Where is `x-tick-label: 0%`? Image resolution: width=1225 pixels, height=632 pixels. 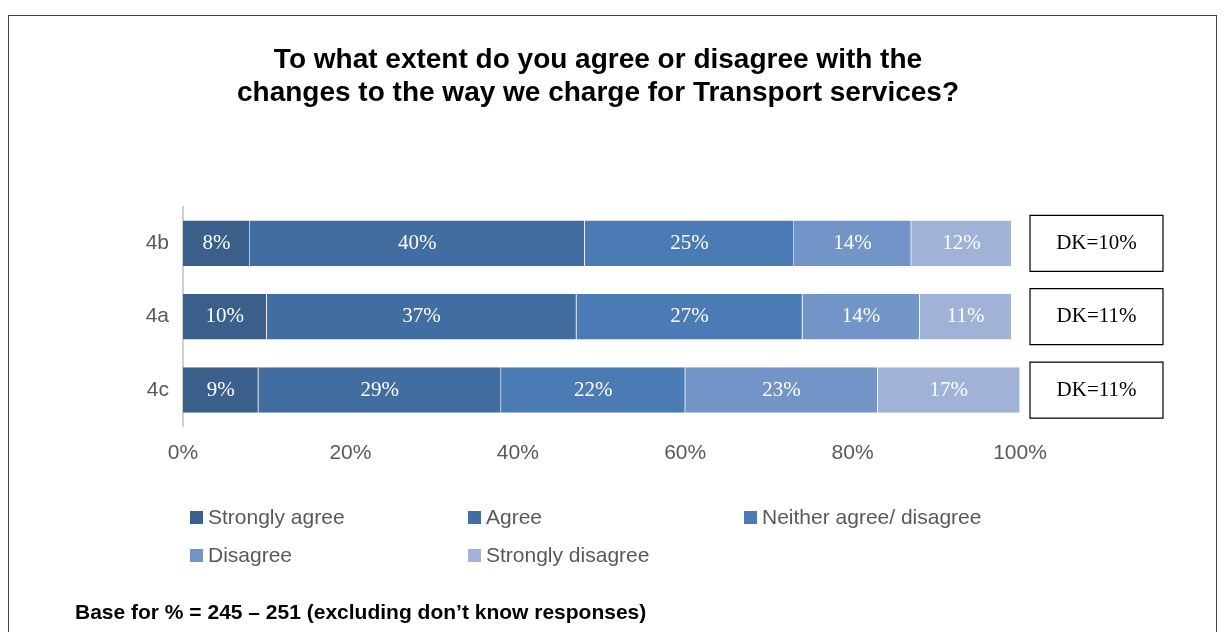 x-tick-label: 0% is located at coordinates (183, 452).